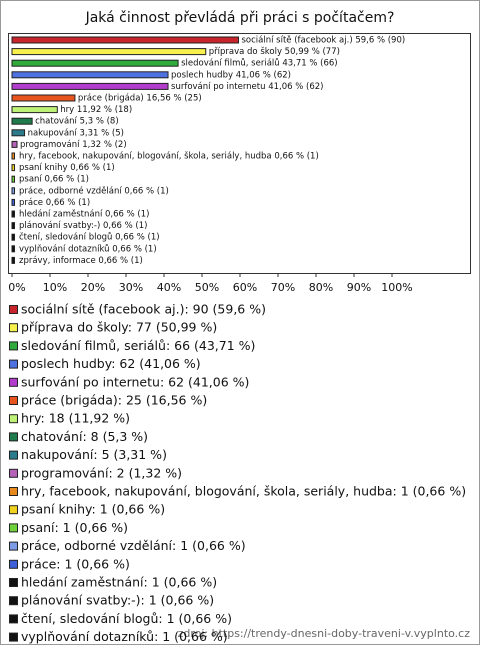  Describe the element at coordinates (96, 110) in the screenshot. I see `data-label: hry 11,92 % (18)` at that location.